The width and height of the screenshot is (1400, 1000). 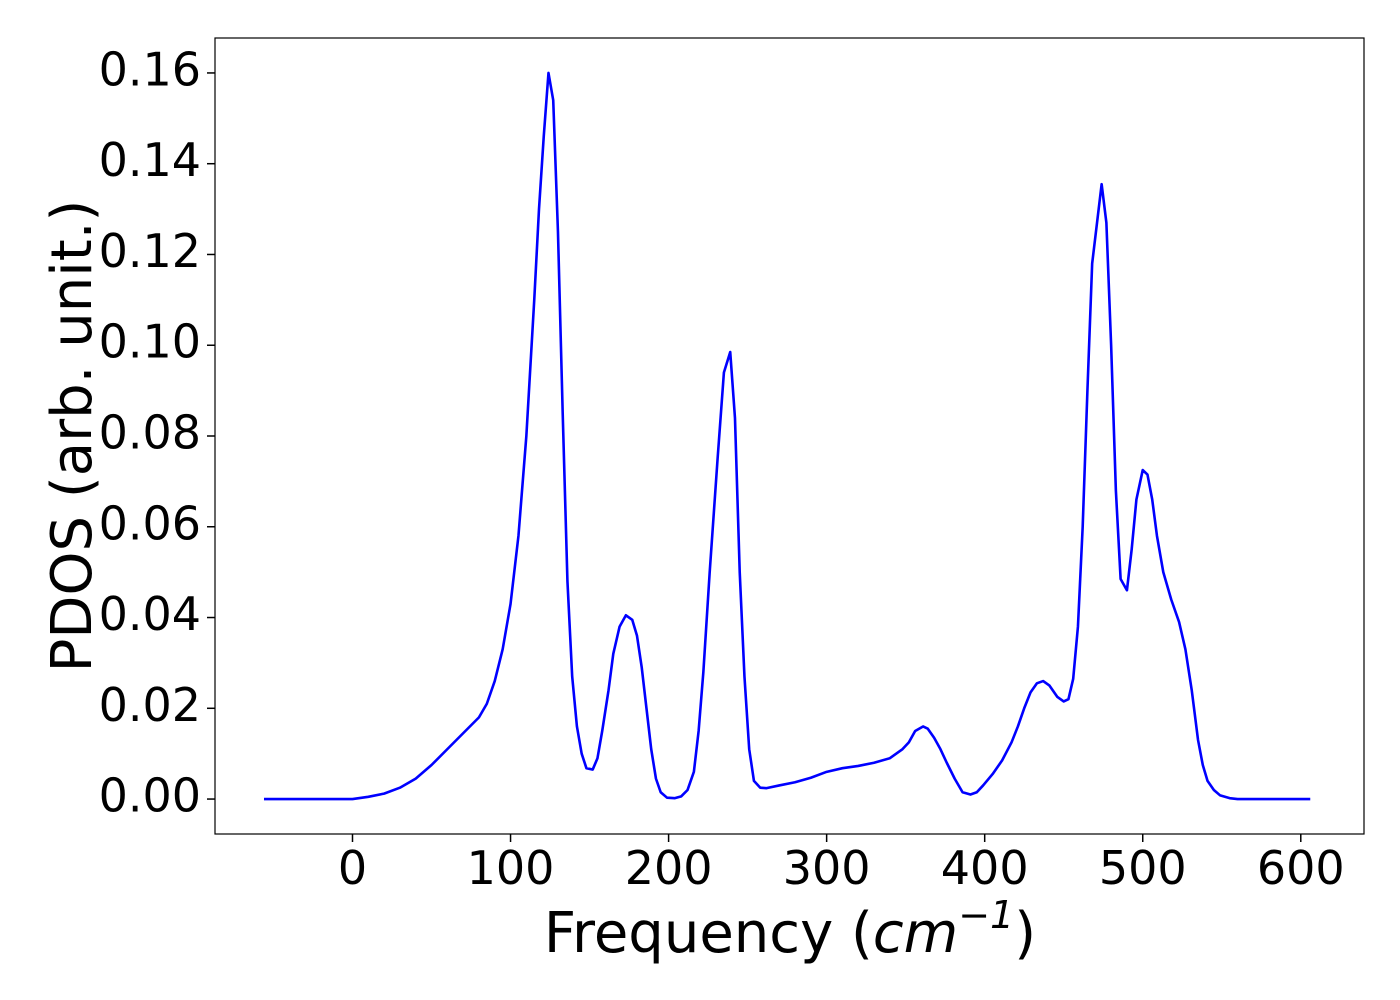 What do you see at coordinates (150, 69) in the screenshot?
I see `y-tick-label: 0.16` at bounding box center [150, 69].